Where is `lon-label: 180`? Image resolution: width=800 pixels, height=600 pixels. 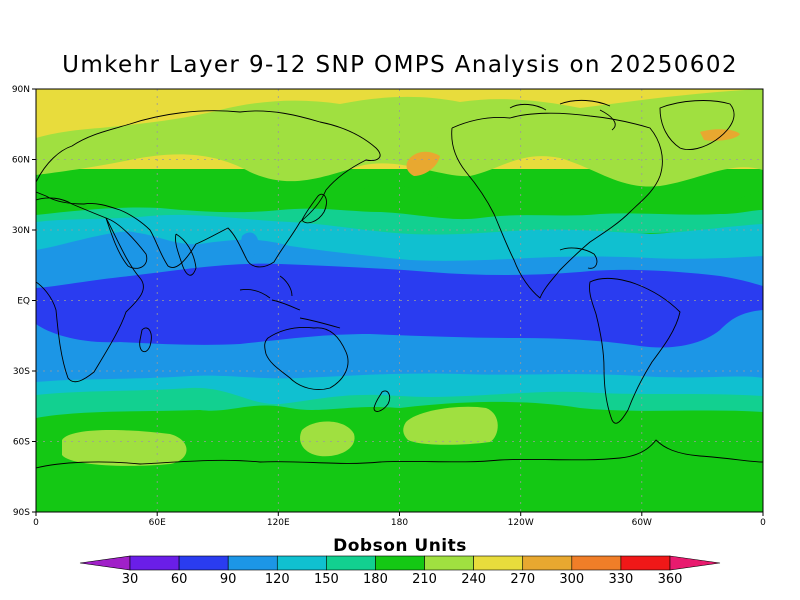 lon-label: 180 is located at coordinates (399, 523).